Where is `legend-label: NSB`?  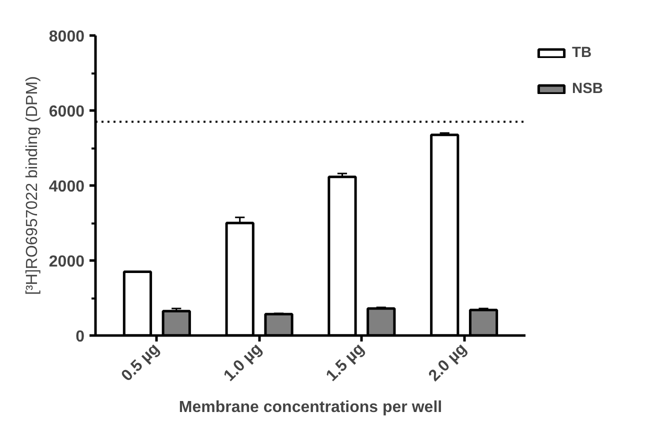
legend-label: NSB is located at coordinates (587, 89).